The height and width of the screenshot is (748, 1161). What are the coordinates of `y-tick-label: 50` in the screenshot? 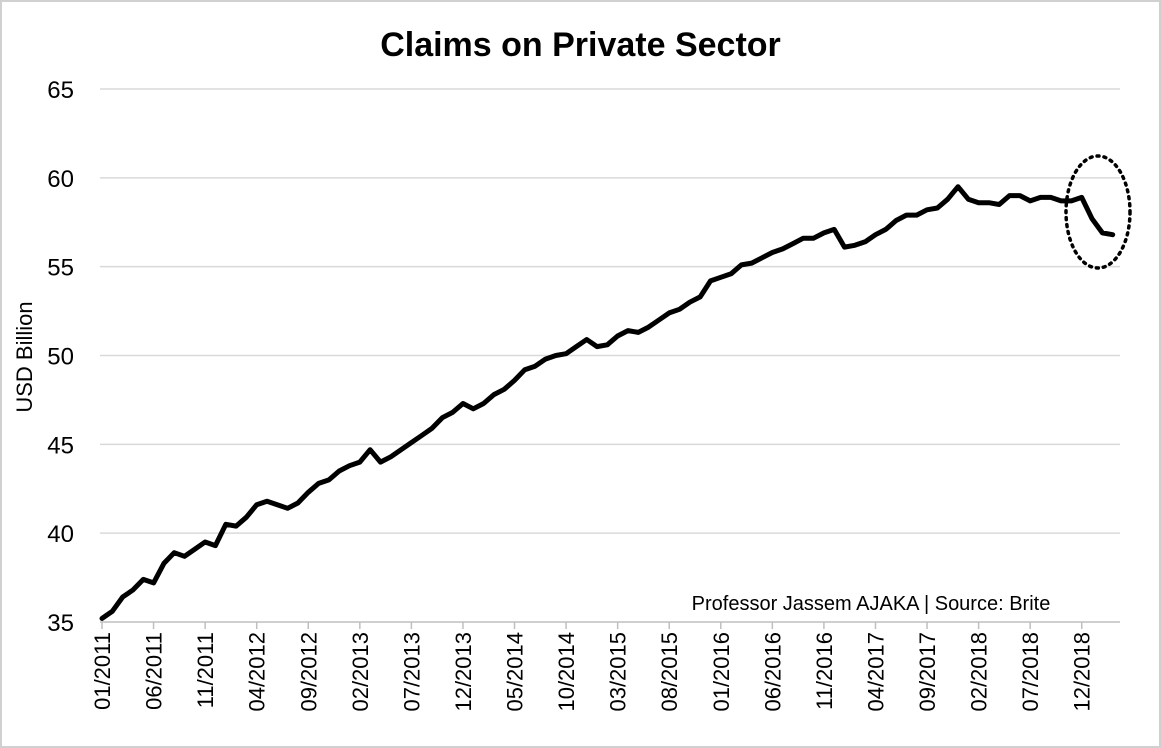 It's located at (60, 357).